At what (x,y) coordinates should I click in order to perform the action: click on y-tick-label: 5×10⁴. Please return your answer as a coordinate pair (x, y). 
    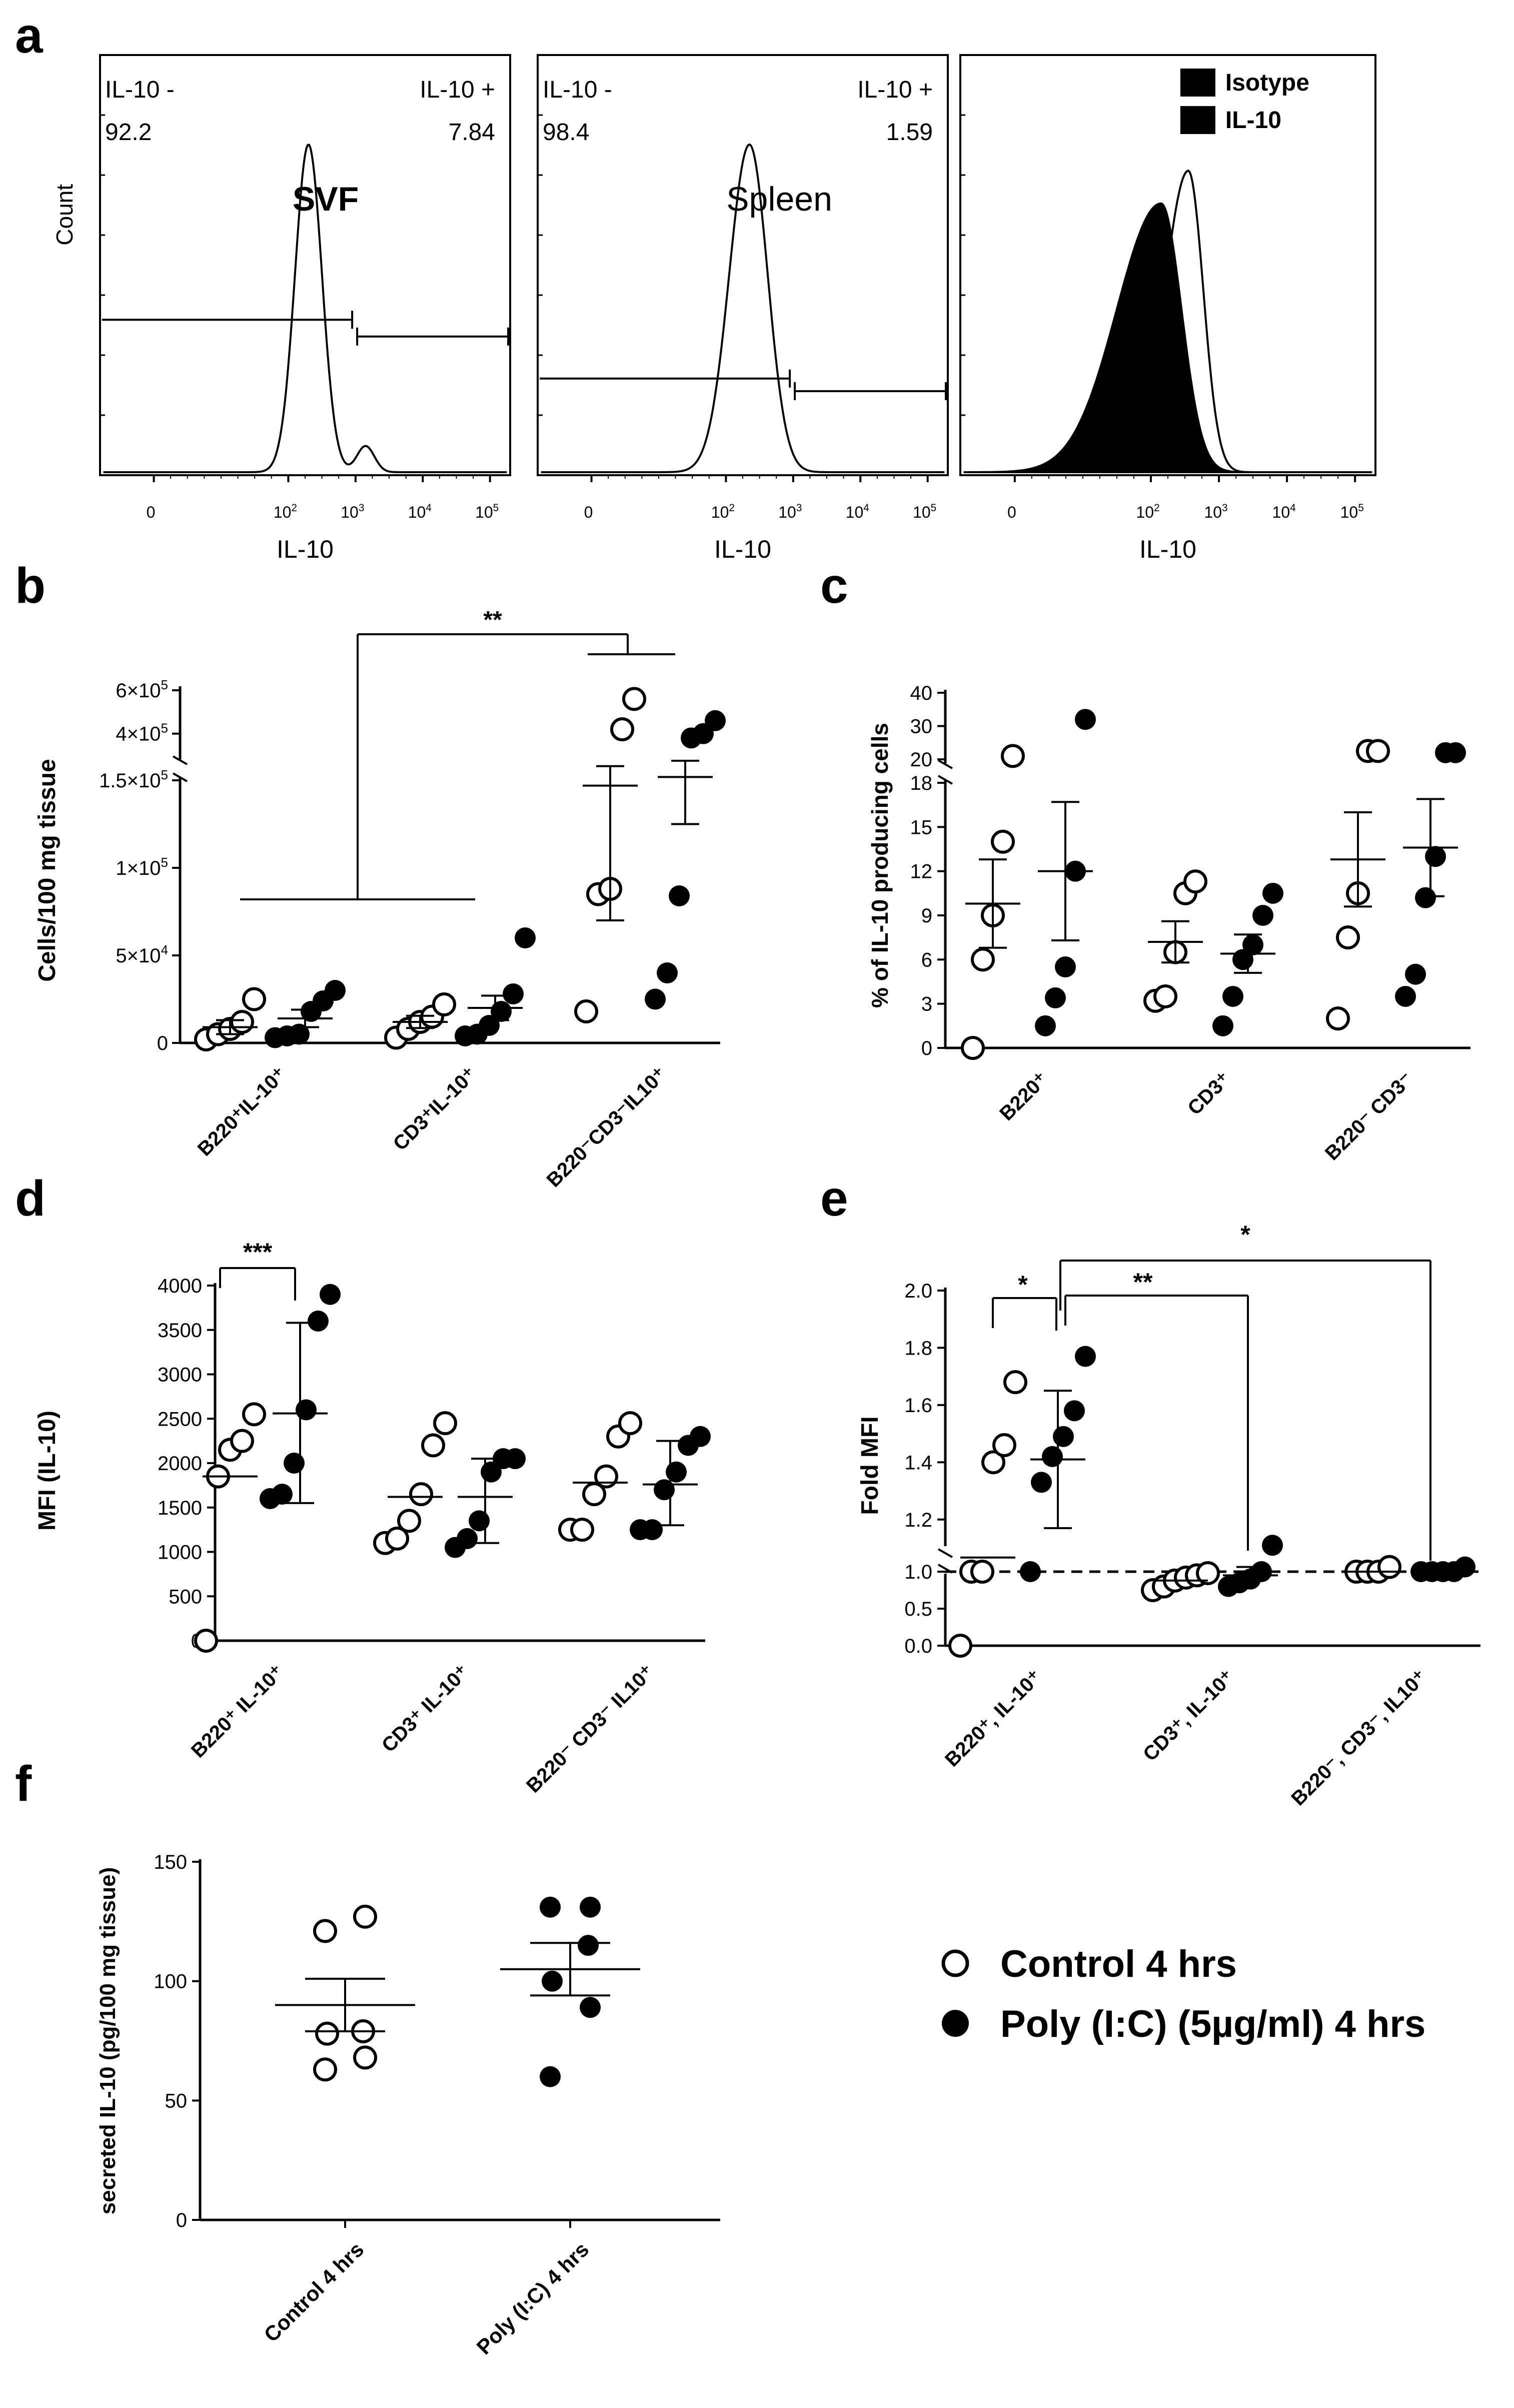
    Looking at the image, I should click on (142, 954).